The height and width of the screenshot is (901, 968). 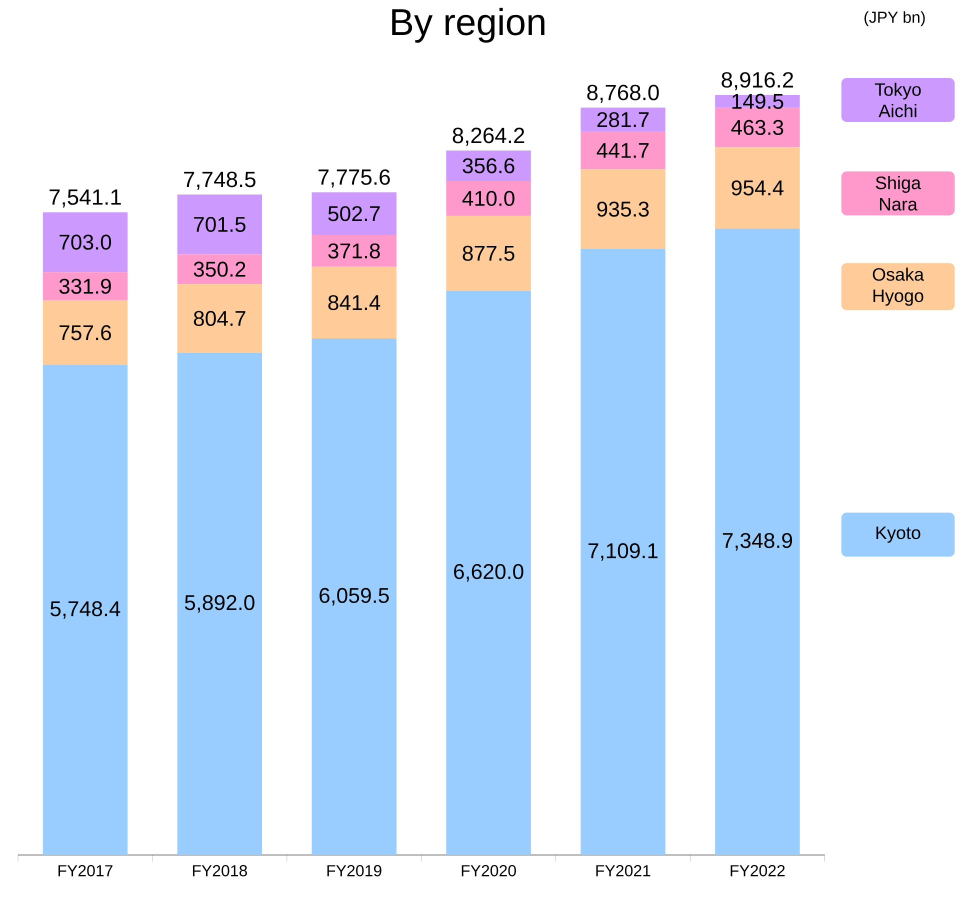 I want to click on data-label: 502.7, so click(x=354, y=214).